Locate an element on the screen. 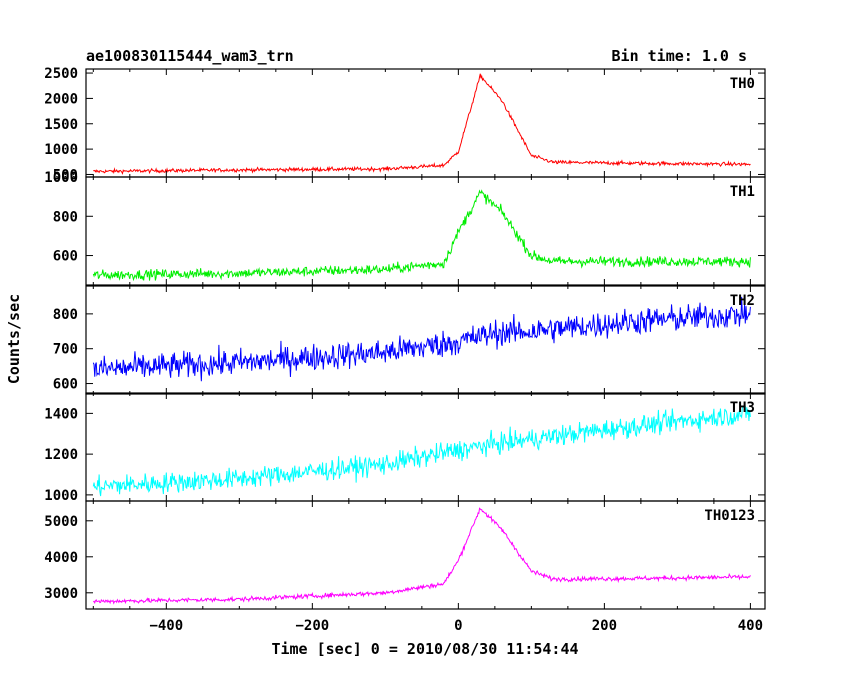  x-tick-label: 0 is located at coordinates (458, 626).